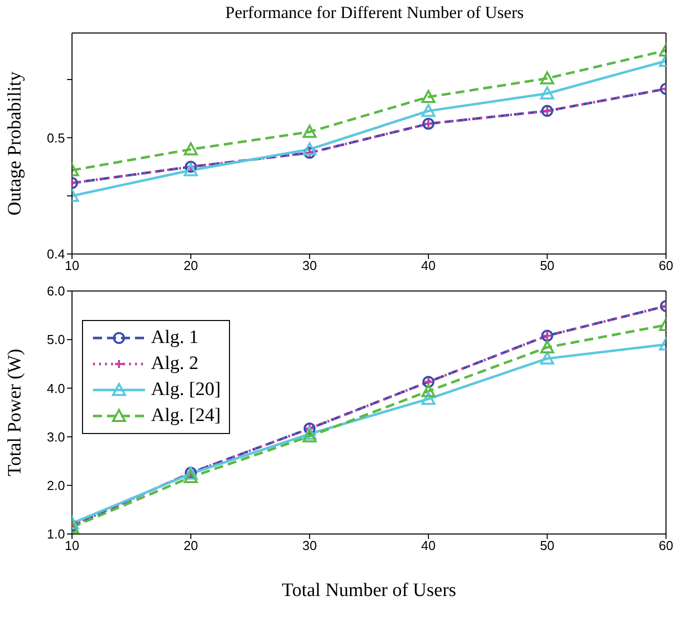 The width and height of the screenshot is (689, 620). What do you see at coordinates (174, 338) in the screenshot?
I see `legend-label: Alg. 1` at bounding box center [174, 338].